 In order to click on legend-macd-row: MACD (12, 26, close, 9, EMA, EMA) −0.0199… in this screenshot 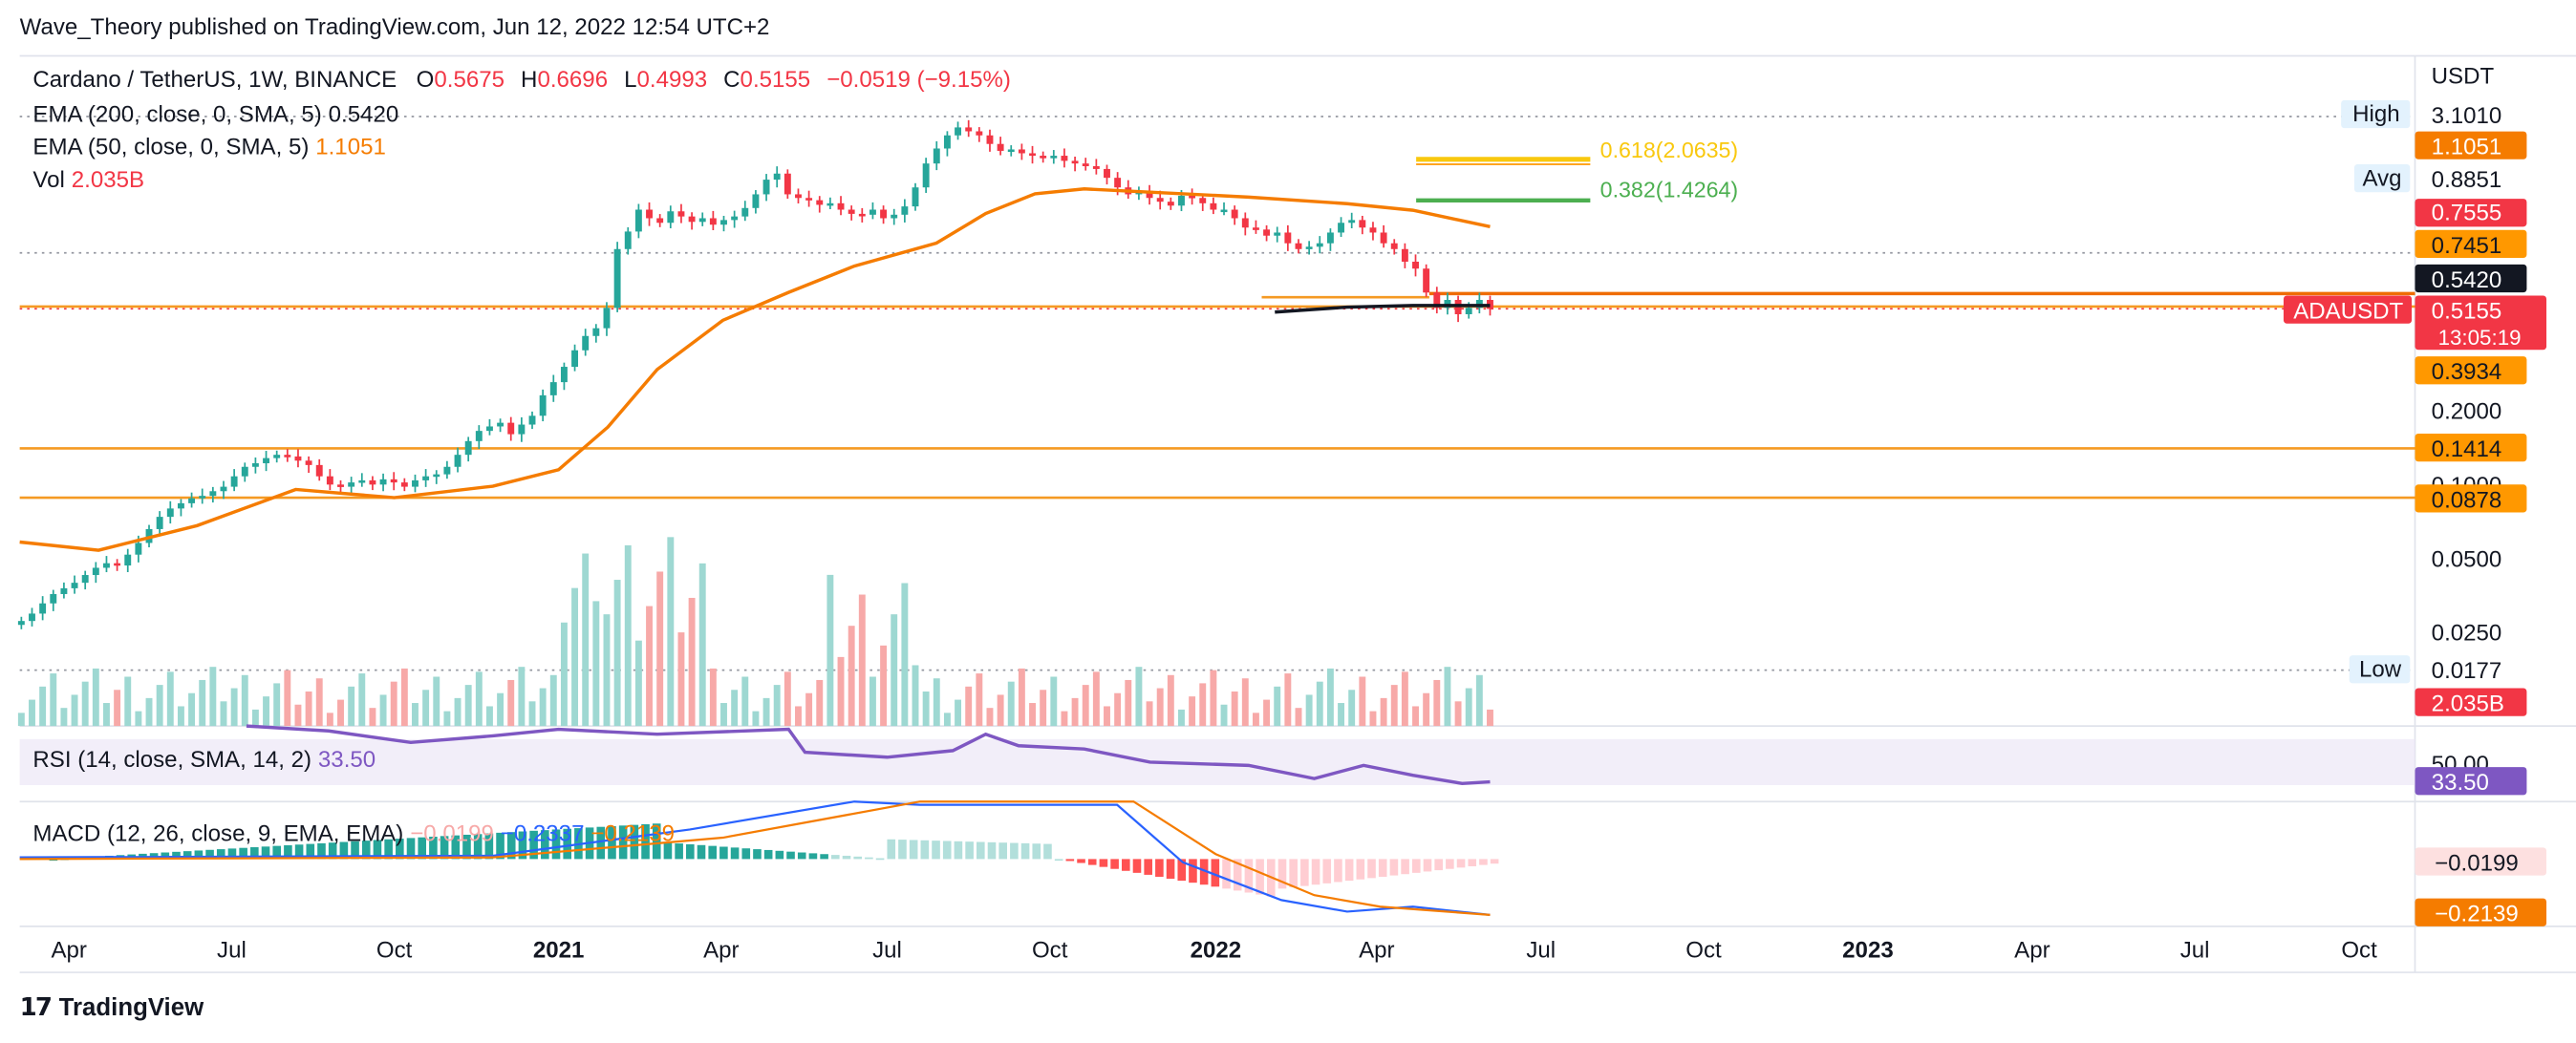, I will do `click(353, 833)`.